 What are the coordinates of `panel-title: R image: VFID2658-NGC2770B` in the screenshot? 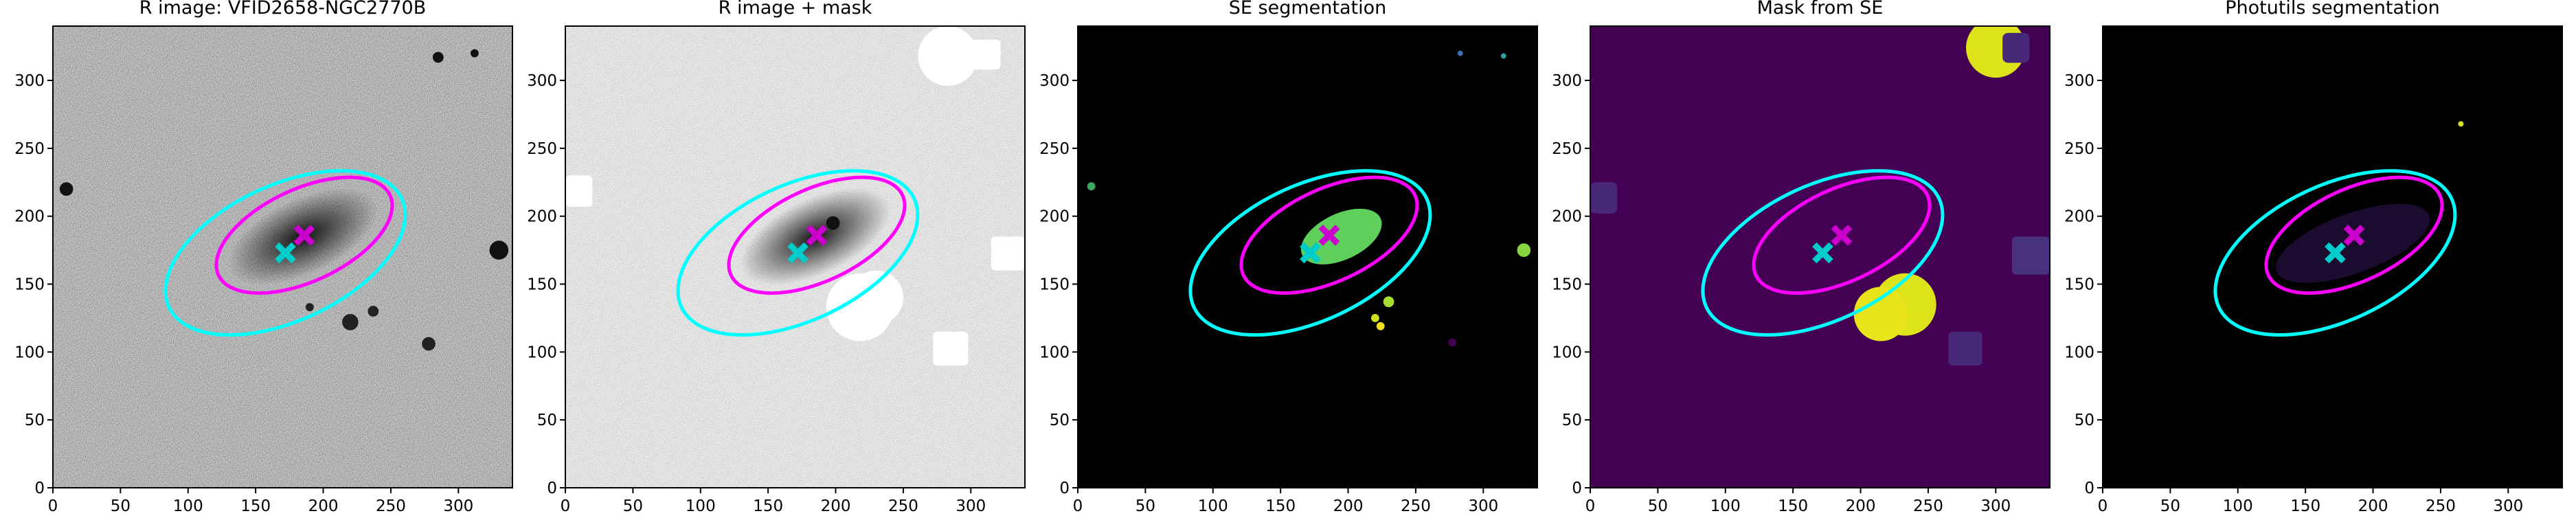 It's located at (283, 9).